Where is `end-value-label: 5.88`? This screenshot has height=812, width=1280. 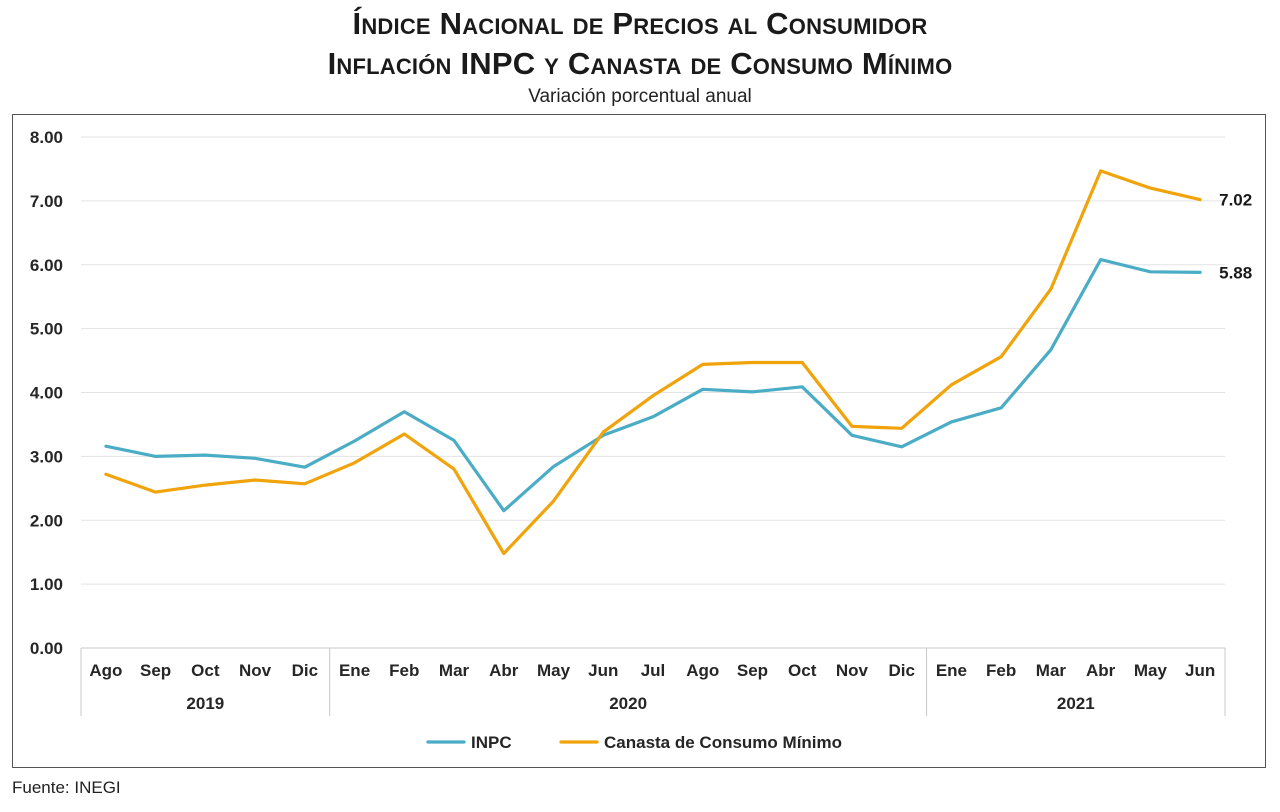
end-value-label: 5.88 is located at coordinates (1235, 272).